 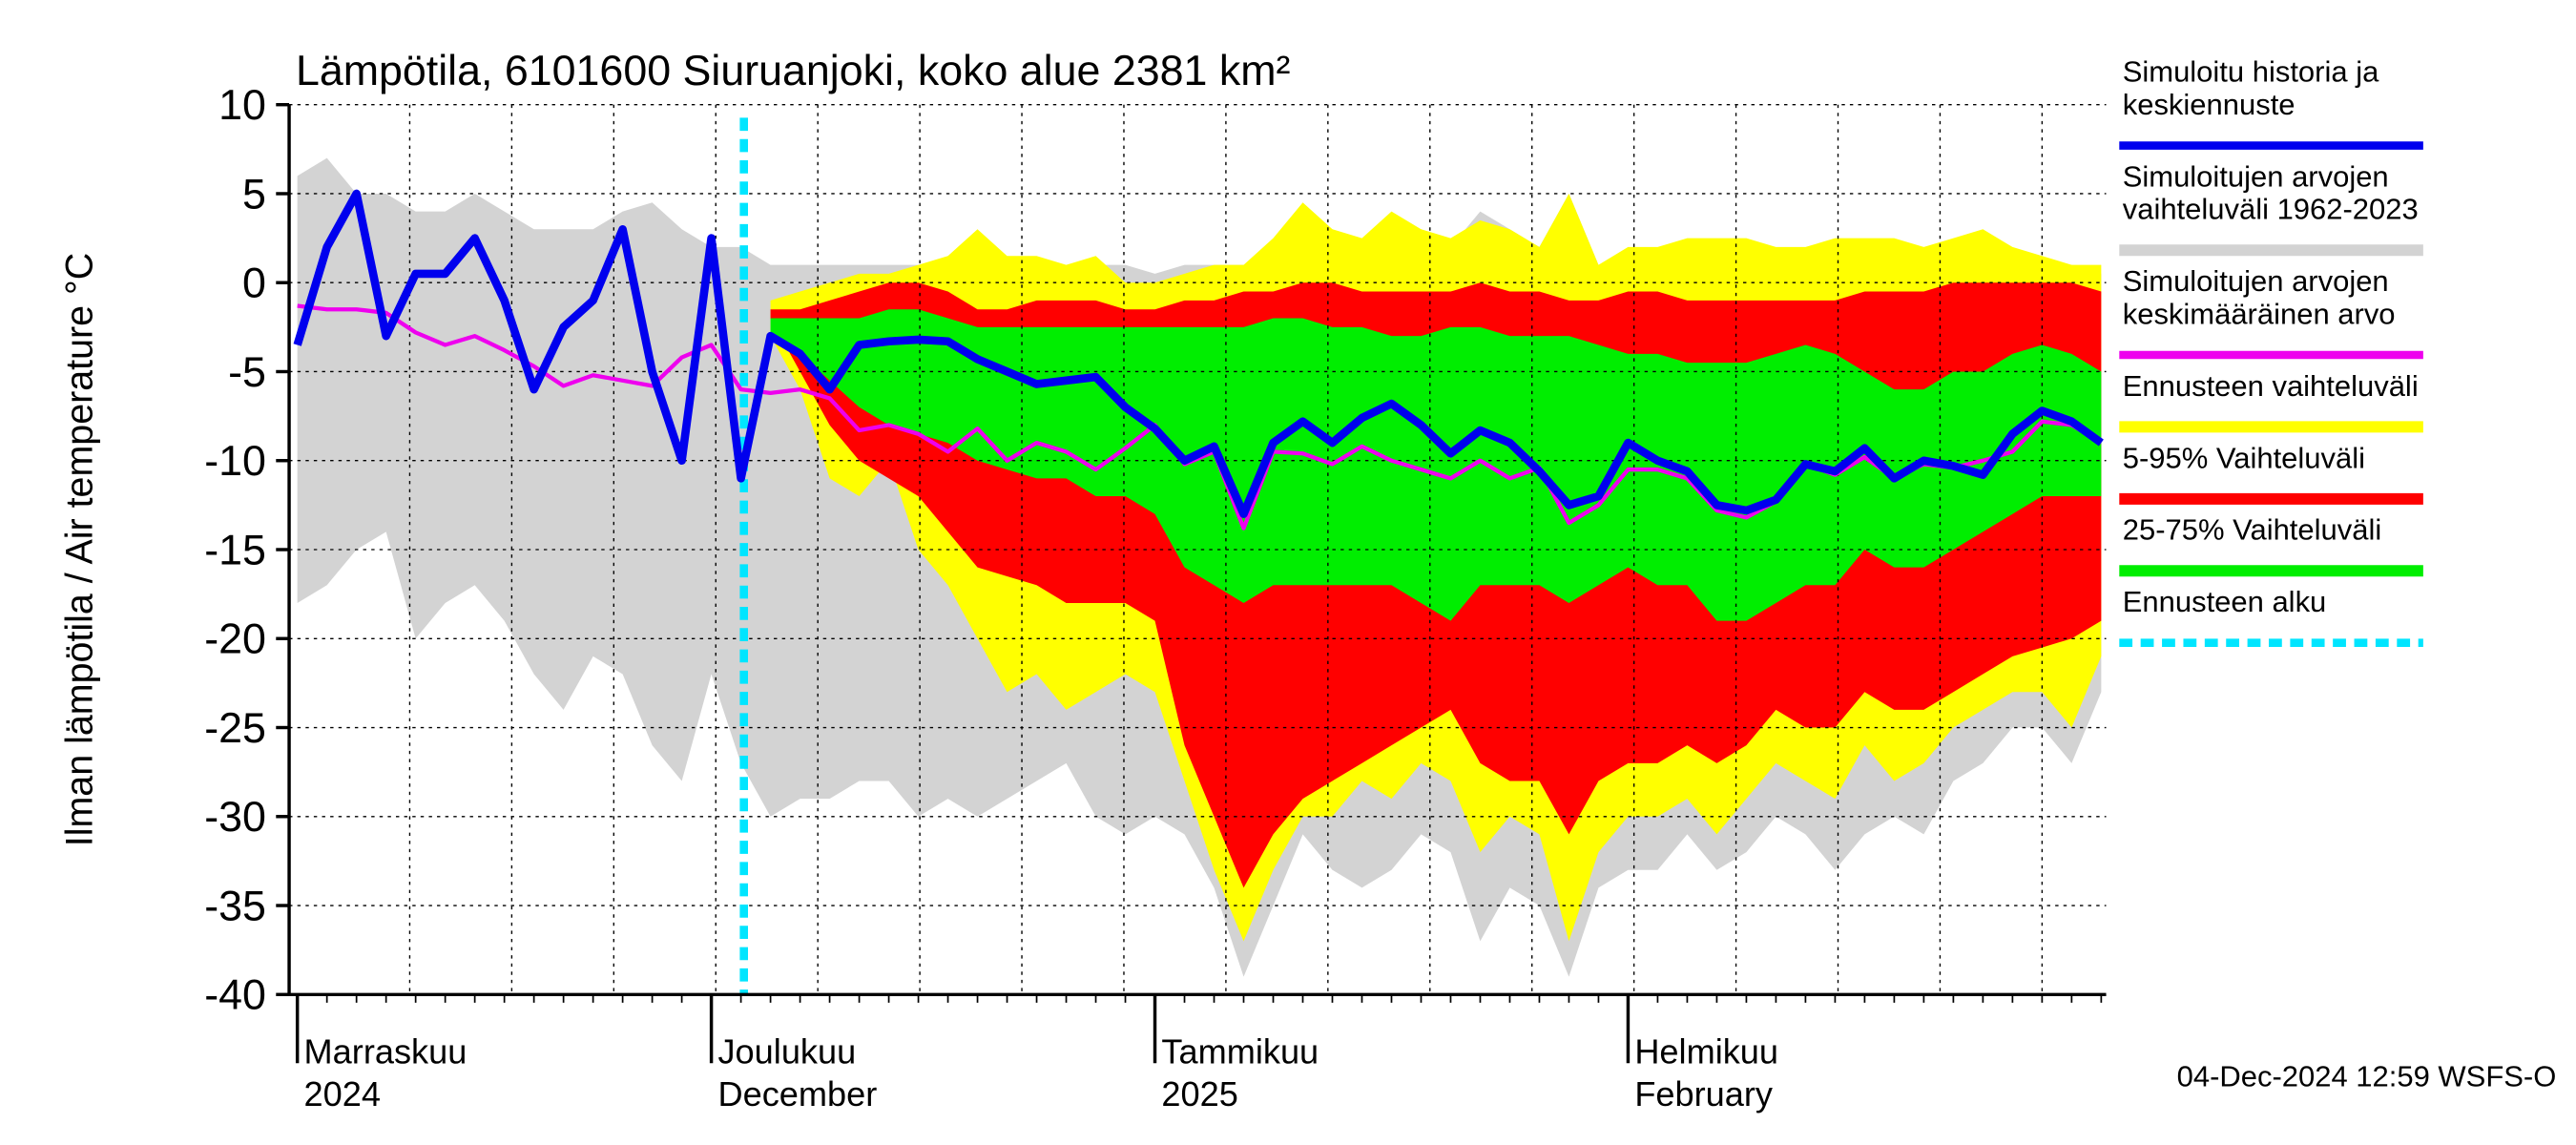 I want to click on y-tick-label: -30, so click(x=235, y=817).